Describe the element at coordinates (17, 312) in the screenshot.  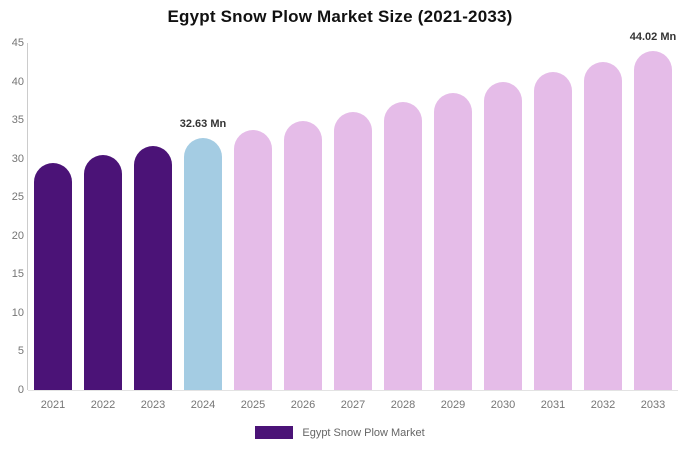
I see `y-tick-10: 10` at that location.